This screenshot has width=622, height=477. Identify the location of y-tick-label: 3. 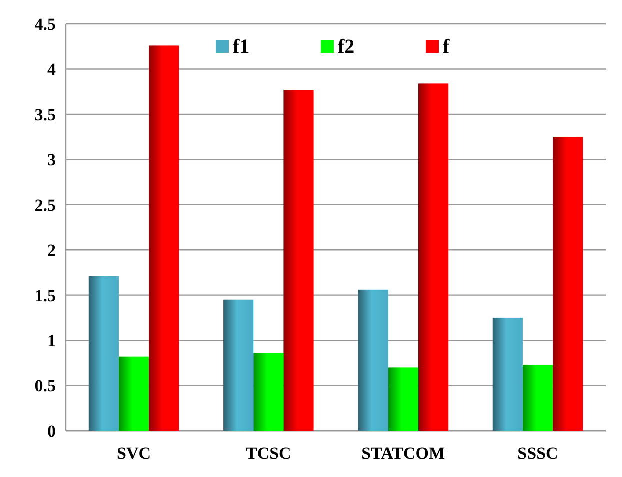
(52, 160).